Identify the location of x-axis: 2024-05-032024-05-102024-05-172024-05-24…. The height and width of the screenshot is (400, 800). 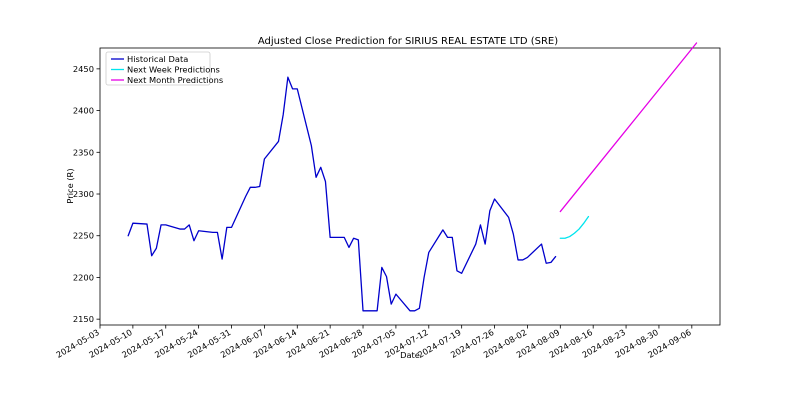
(373, 342).